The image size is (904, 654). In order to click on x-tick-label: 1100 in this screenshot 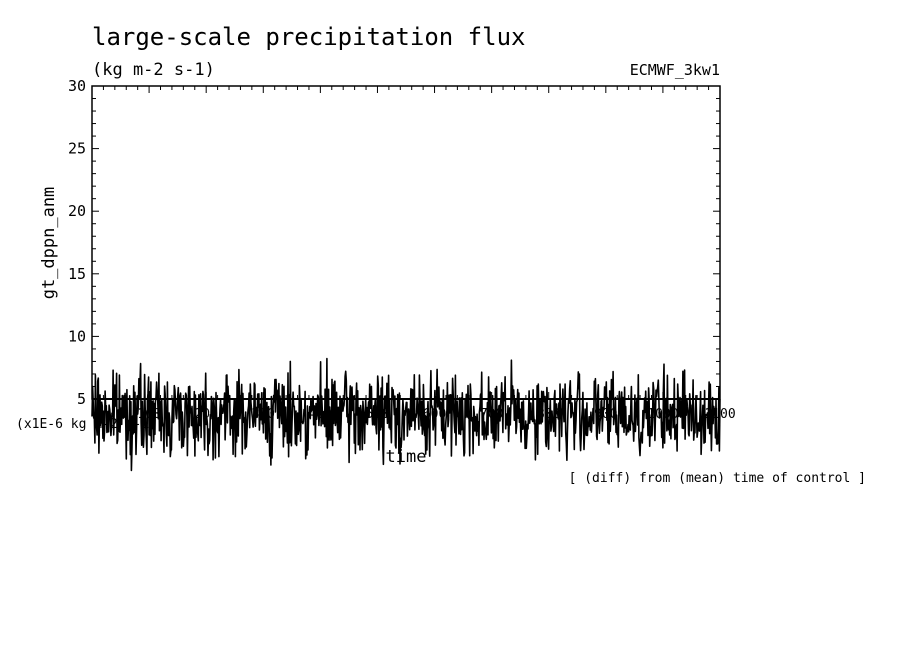, I will do `click(719, 414)`.